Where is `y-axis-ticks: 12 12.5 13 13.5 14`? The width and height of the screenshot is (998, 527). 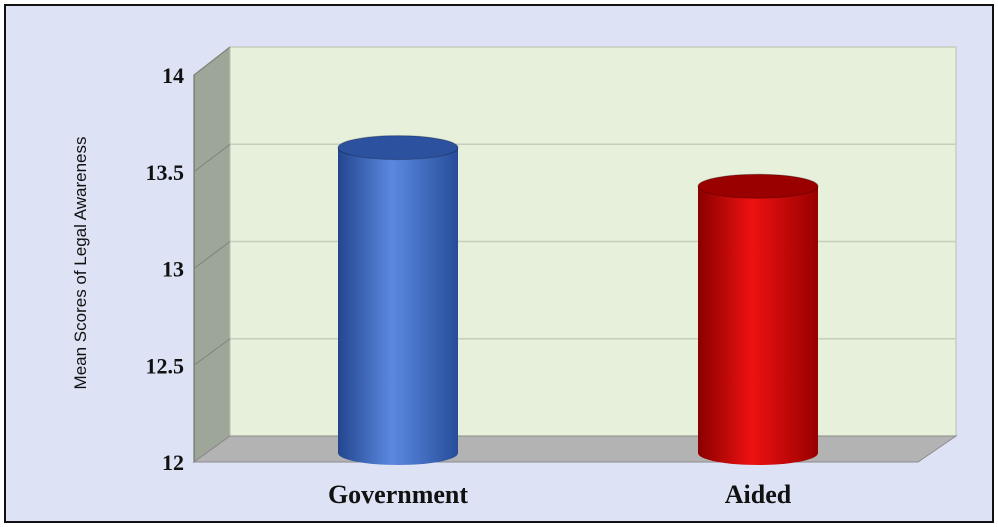 y-axis-ticks: 12 12.5 13 13.5 14 is located at coordinates (165, 269).